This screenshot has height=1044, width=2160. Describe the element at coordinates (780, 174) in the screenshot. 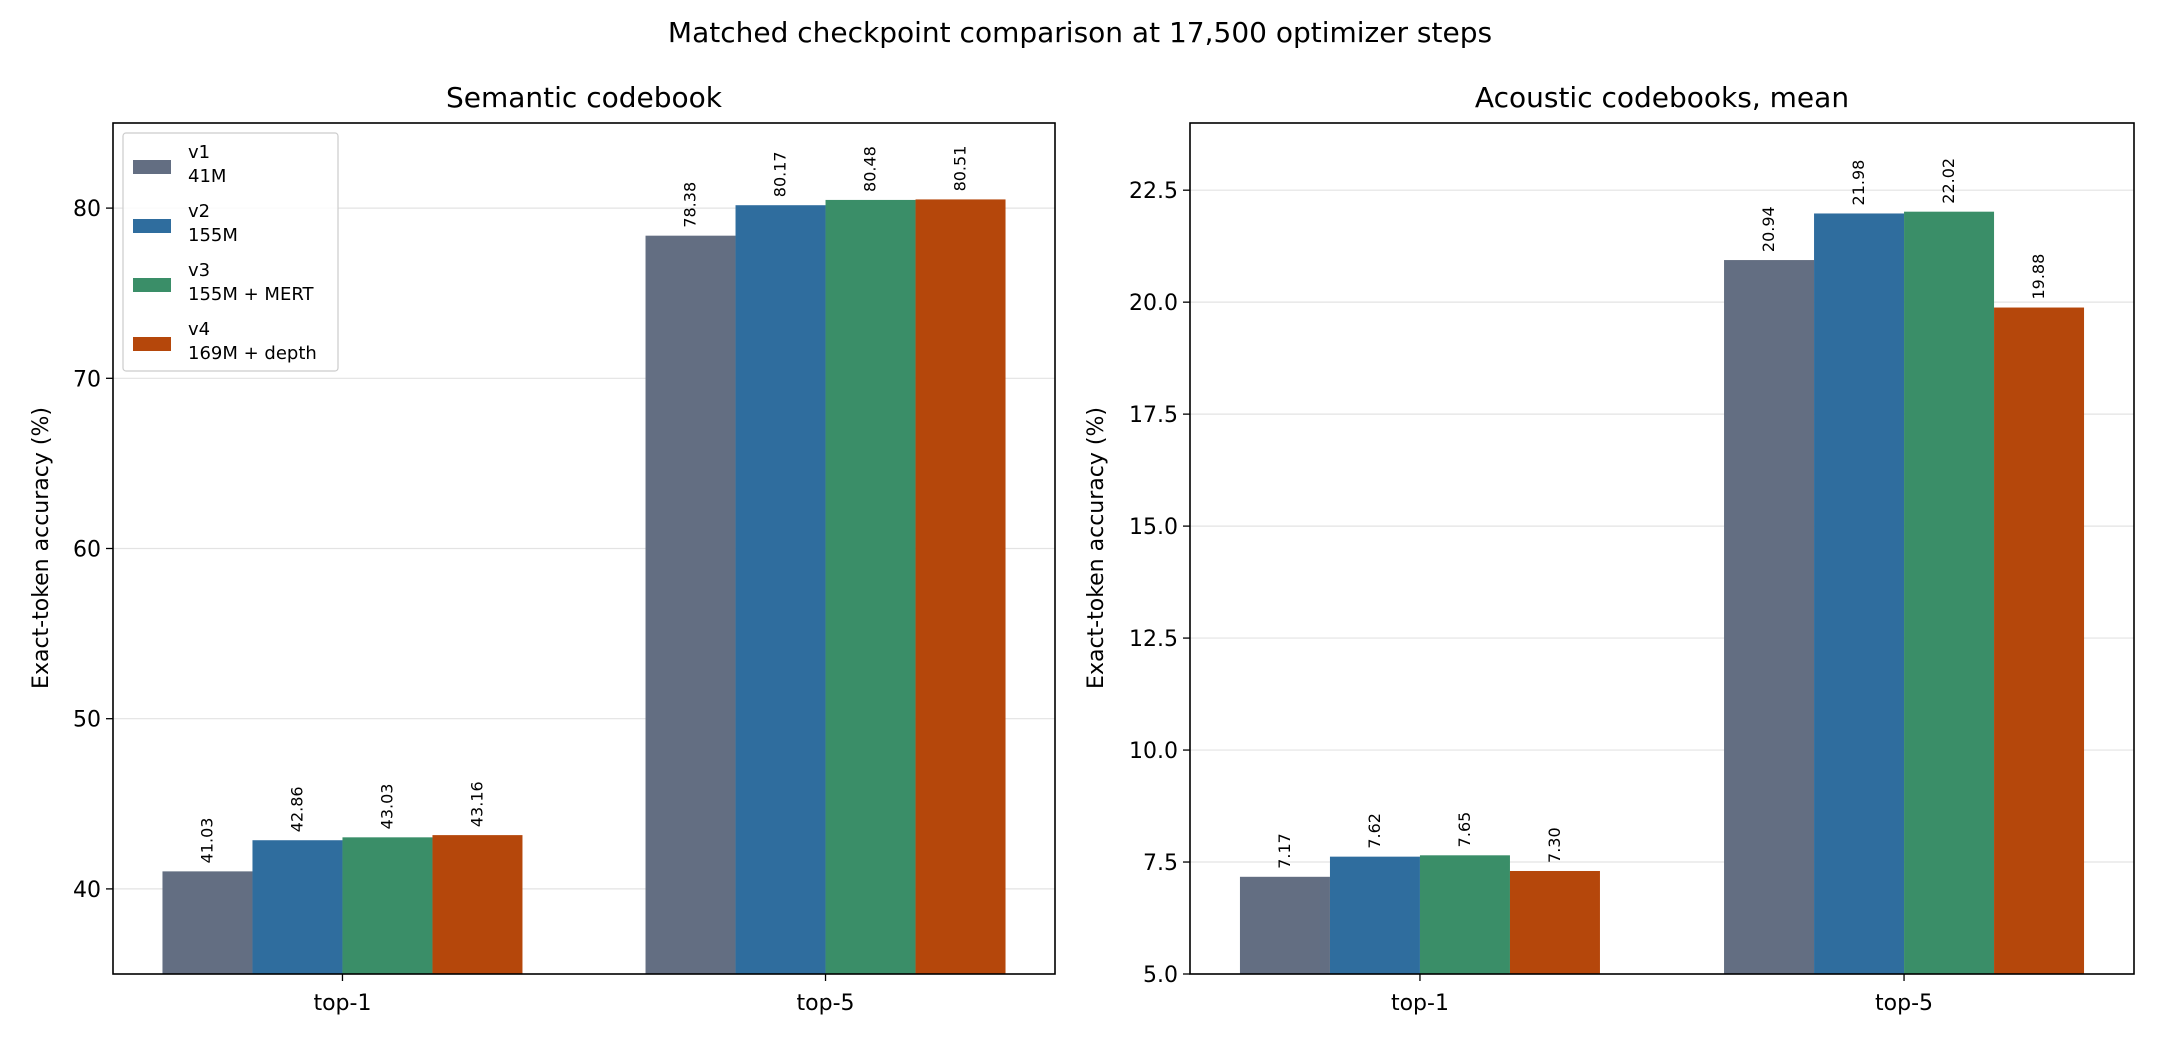

I see `bar-value-label: 80.17` at that location.